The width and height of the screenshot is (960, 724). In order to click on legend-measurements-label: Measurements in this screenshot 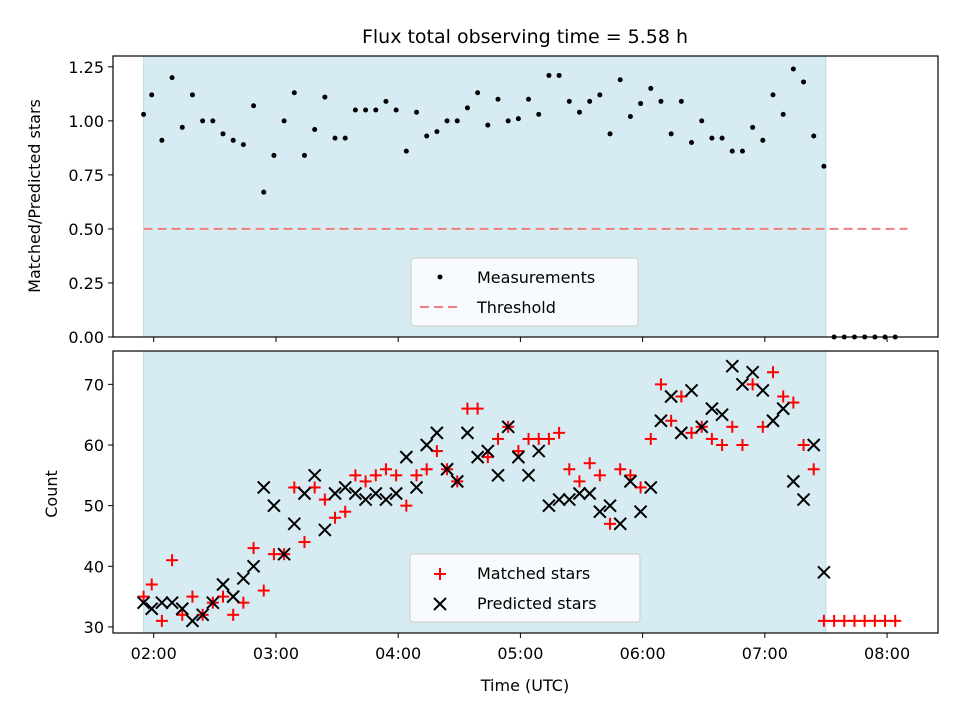, I will do `click(536, 277)`.